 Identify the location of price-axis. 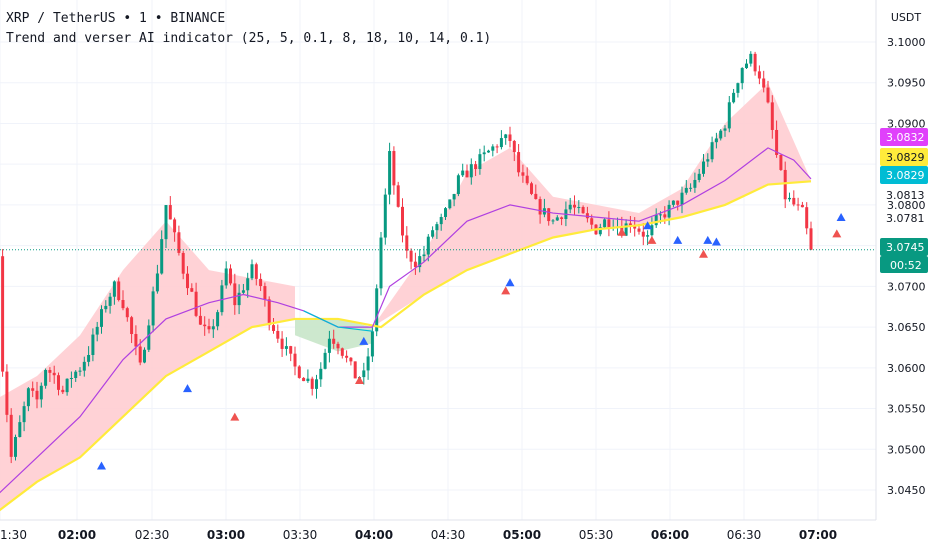
(904, 275).